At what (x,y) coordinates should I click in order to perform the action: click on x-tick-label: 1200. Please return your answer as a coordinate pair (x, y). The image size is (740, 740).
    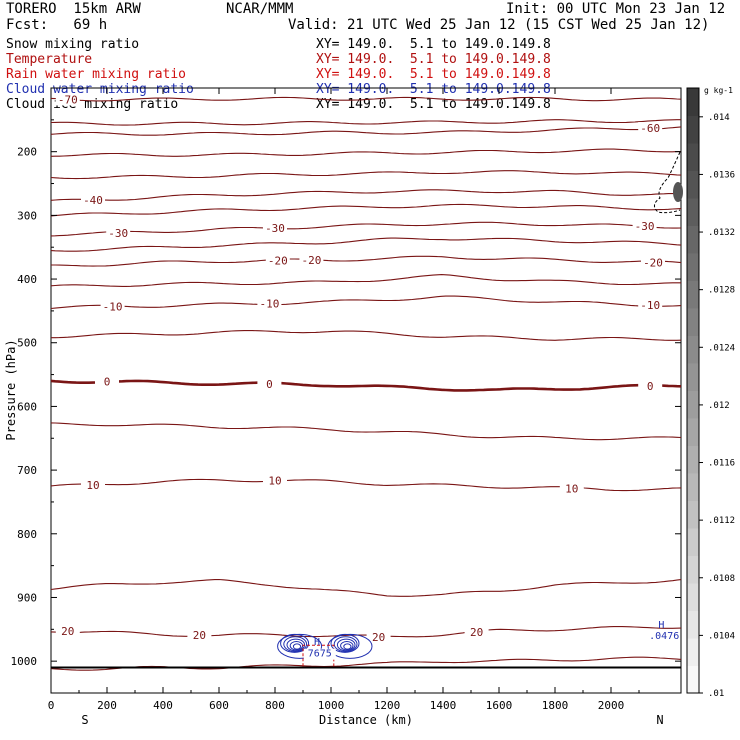
    Looking at the image, I should click on (387, 705).